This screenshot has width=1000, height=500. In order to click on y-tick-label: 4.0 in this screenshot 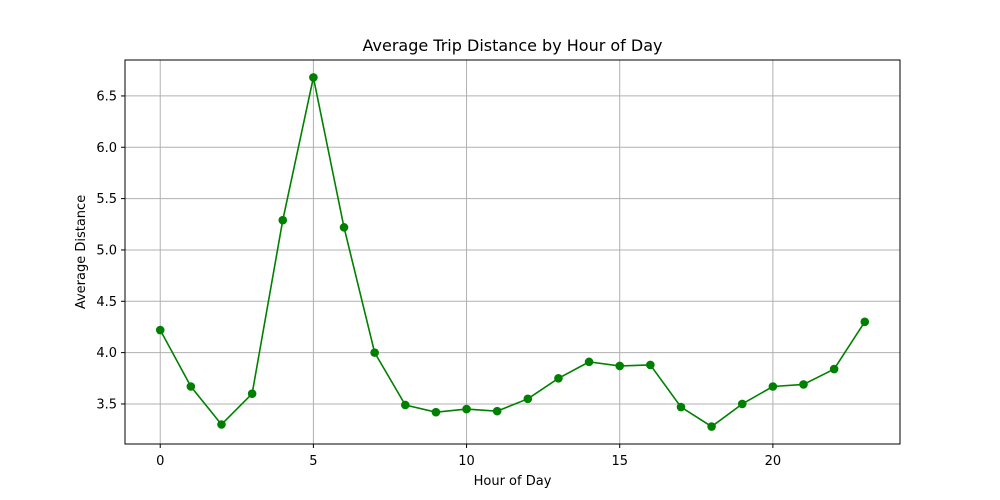, I will do `click(106, 353)`.